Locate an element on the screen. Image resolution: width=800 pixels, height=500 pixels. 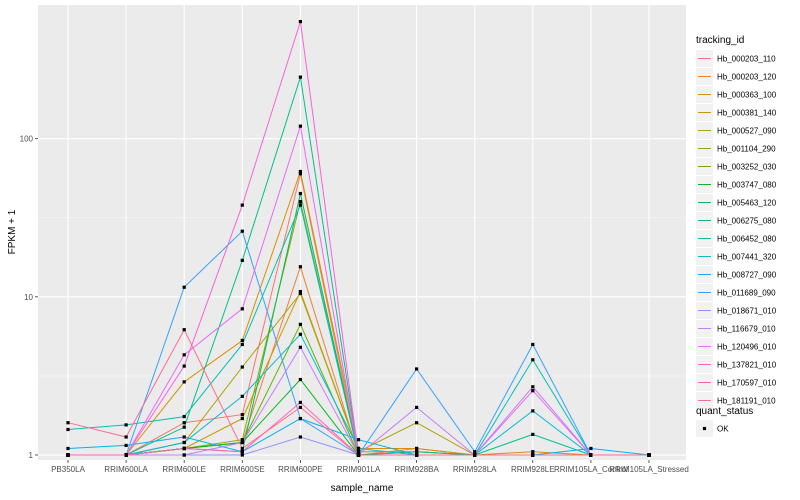
legend-label: Hb_001104_290 is located at coordinates (746, 149).